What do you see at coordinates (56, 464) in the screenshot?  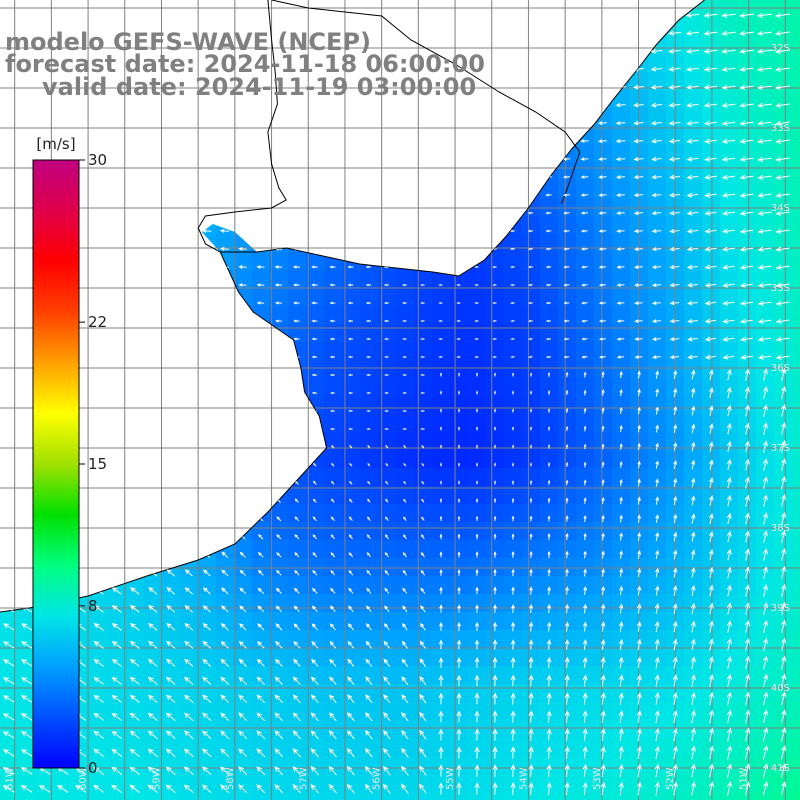 I see `colorbar-scale` at bounding box center [56, 464].